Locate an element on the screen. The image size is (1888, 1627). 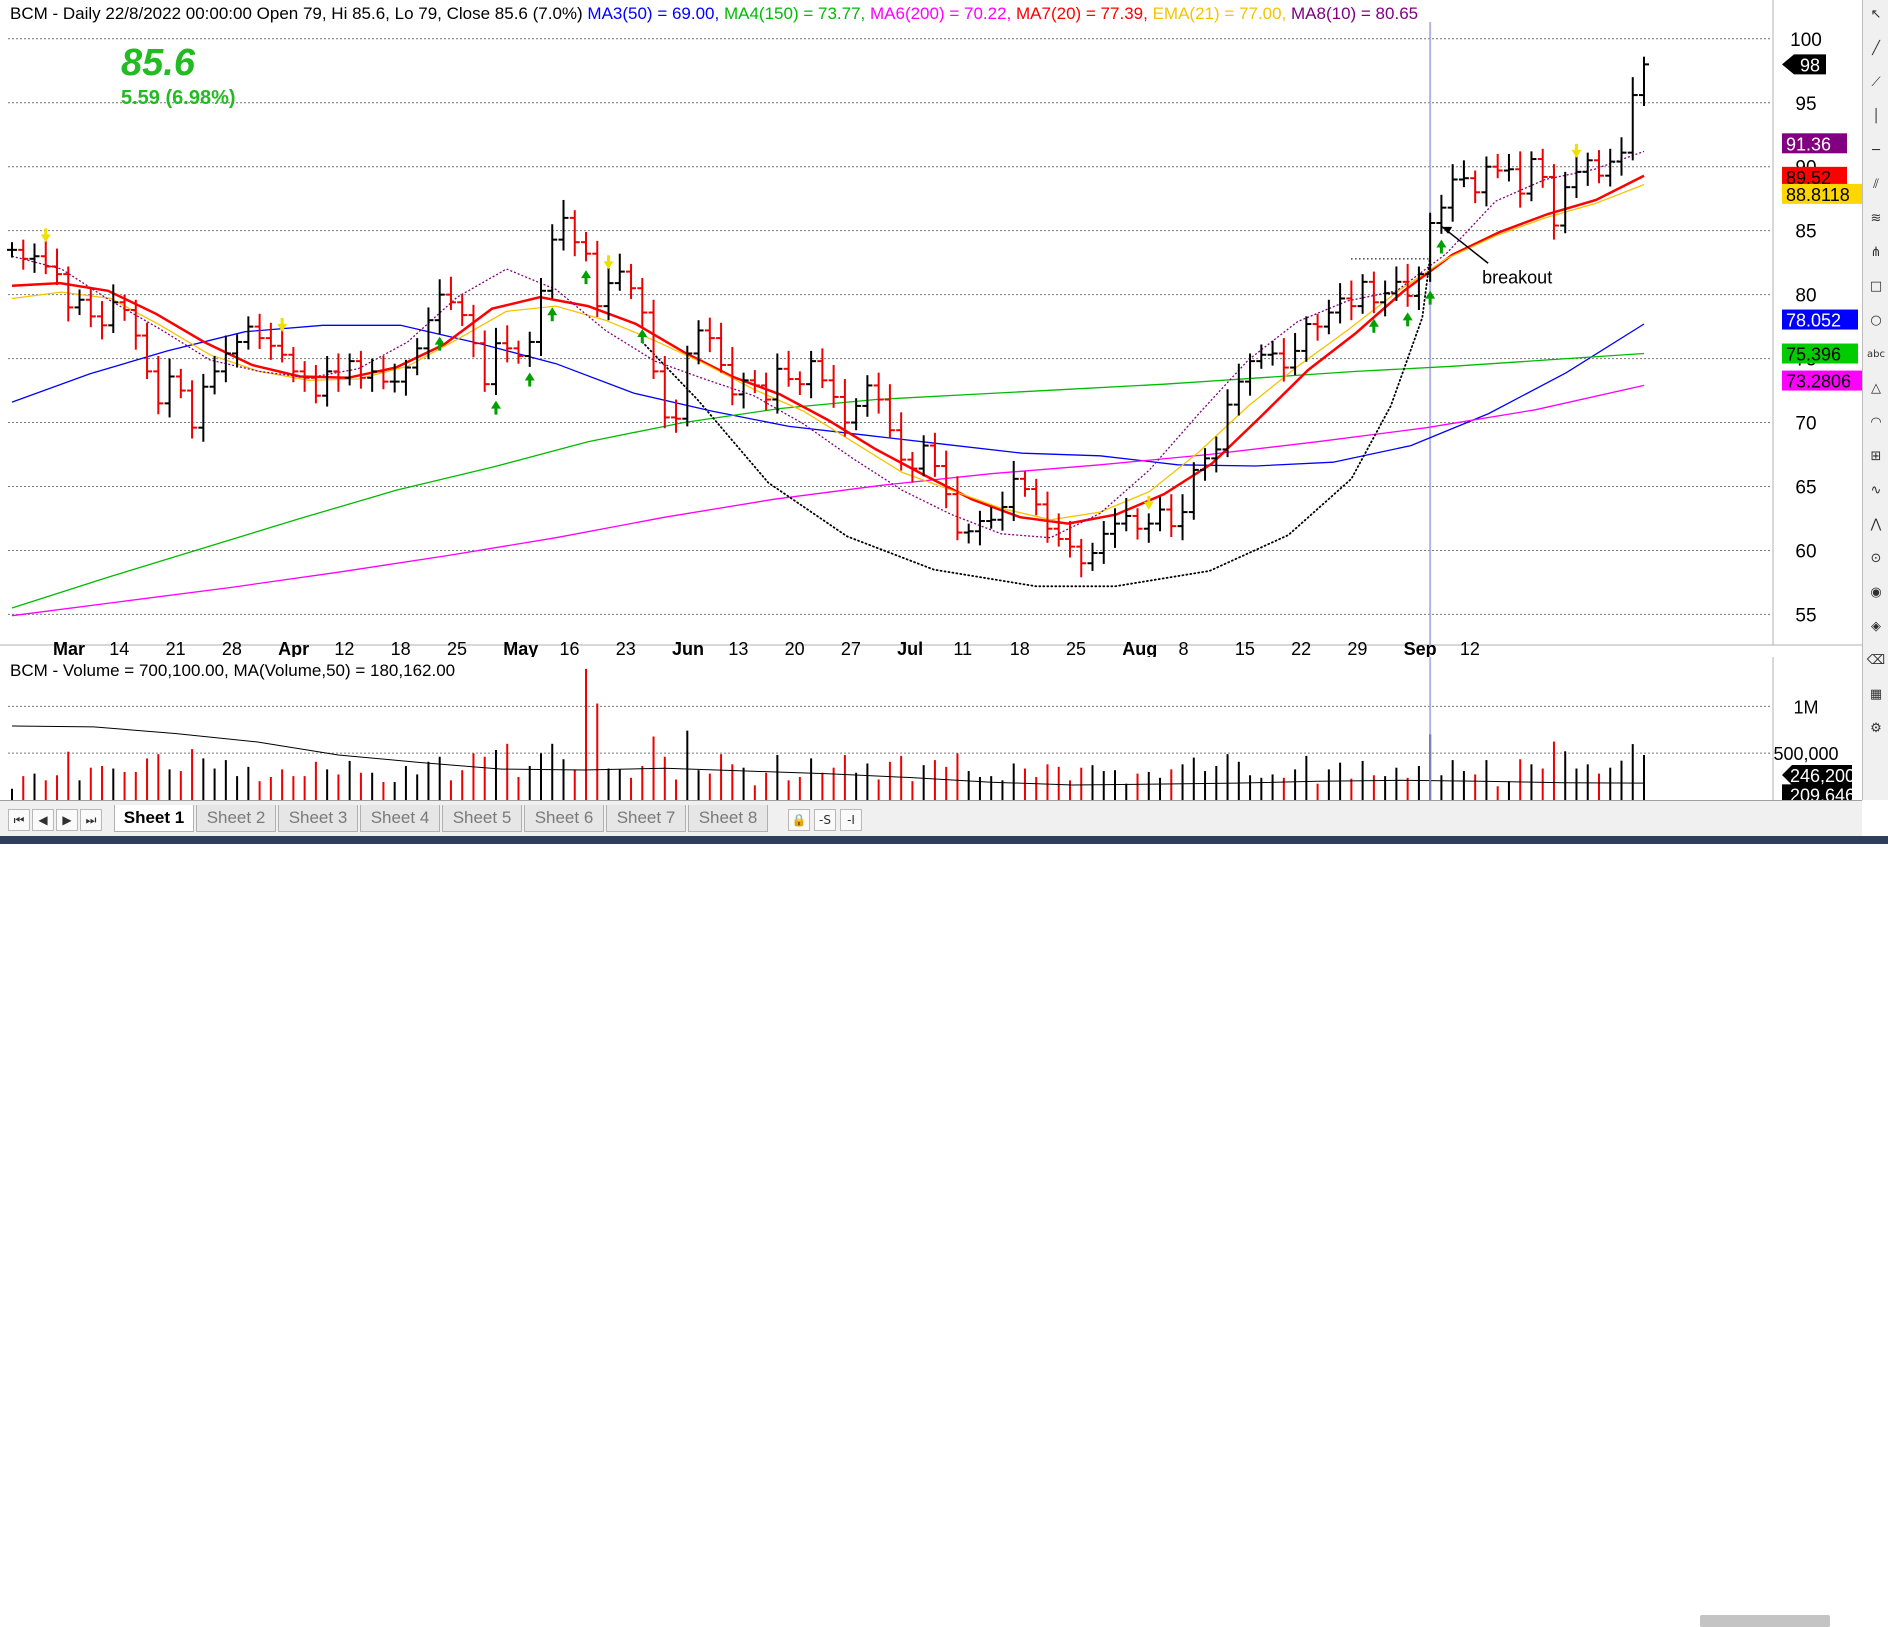
x-tick-label: 22 is located at coordinates (1301, 648).